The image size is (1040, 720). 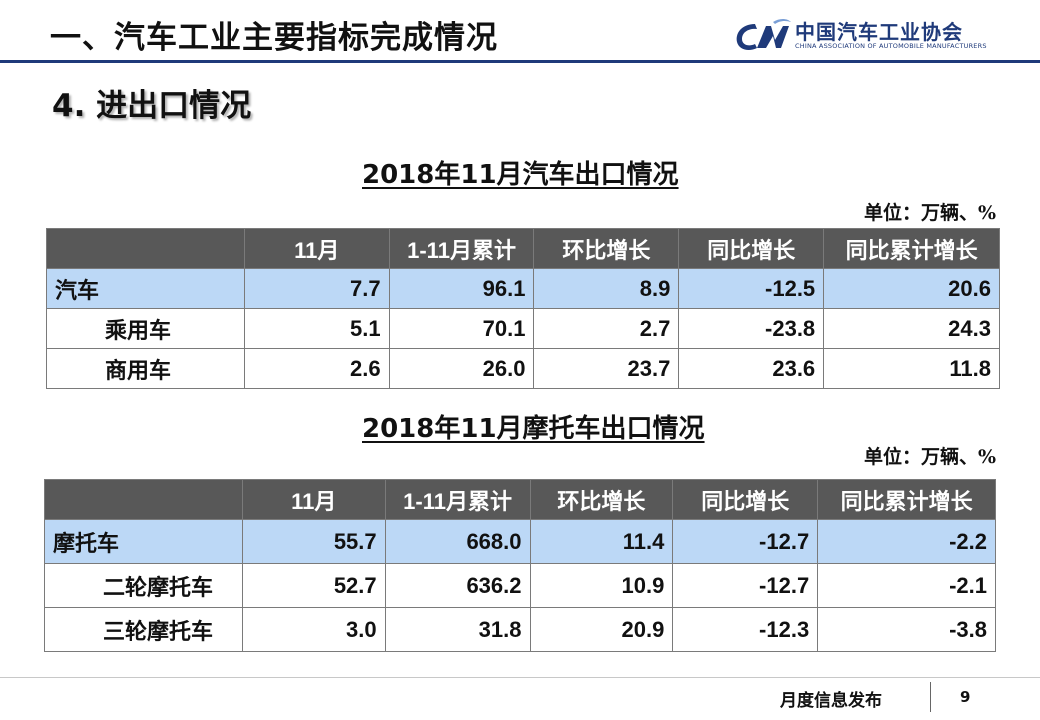 I want to click on table-cell: 636.2, so click(x=457, y=585).